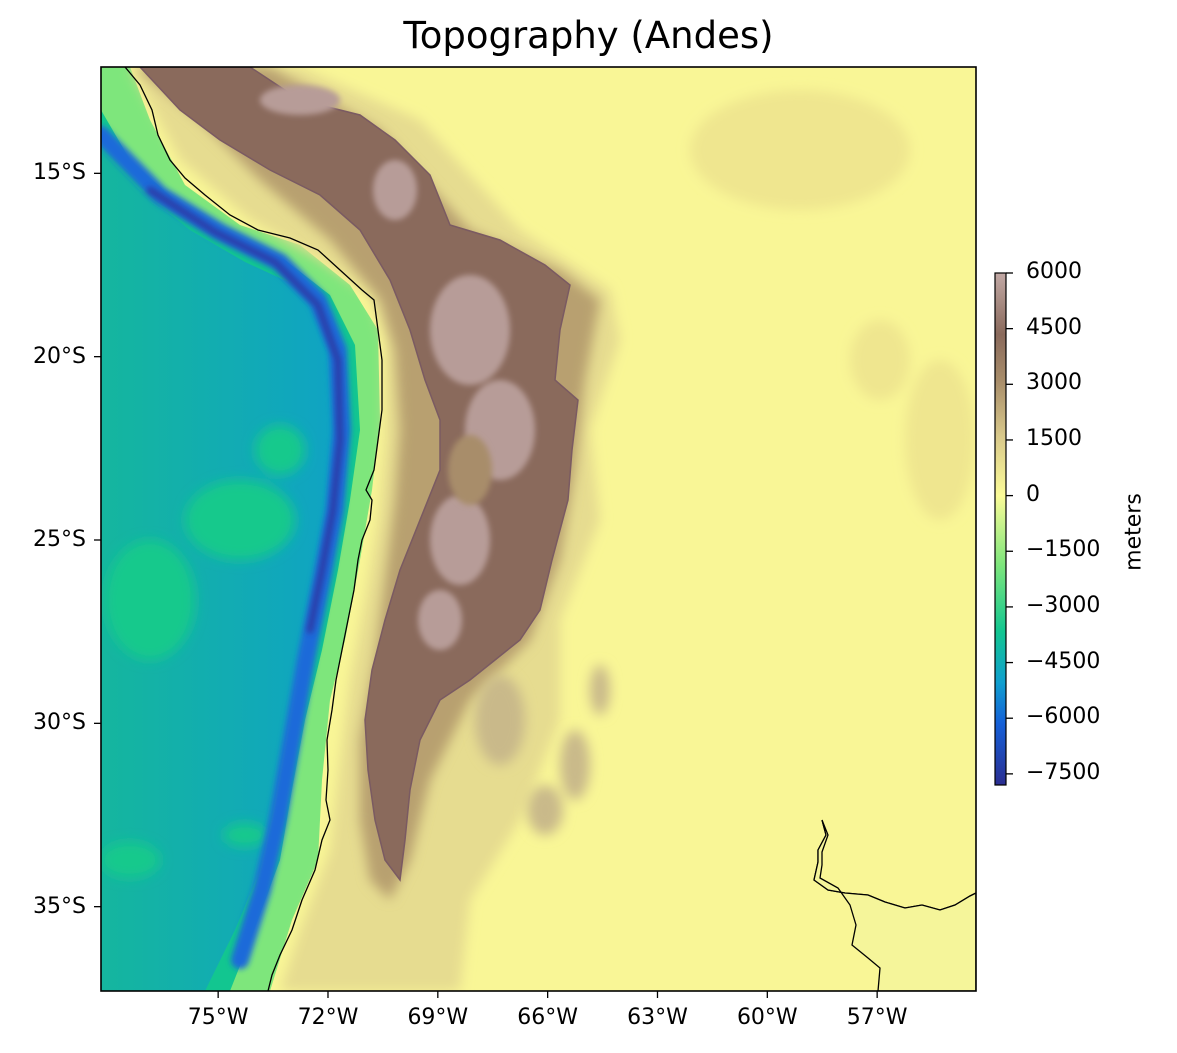  Describe the element at coordinates (1000, 529) in the screenshot. I see `colorbar` at that location.